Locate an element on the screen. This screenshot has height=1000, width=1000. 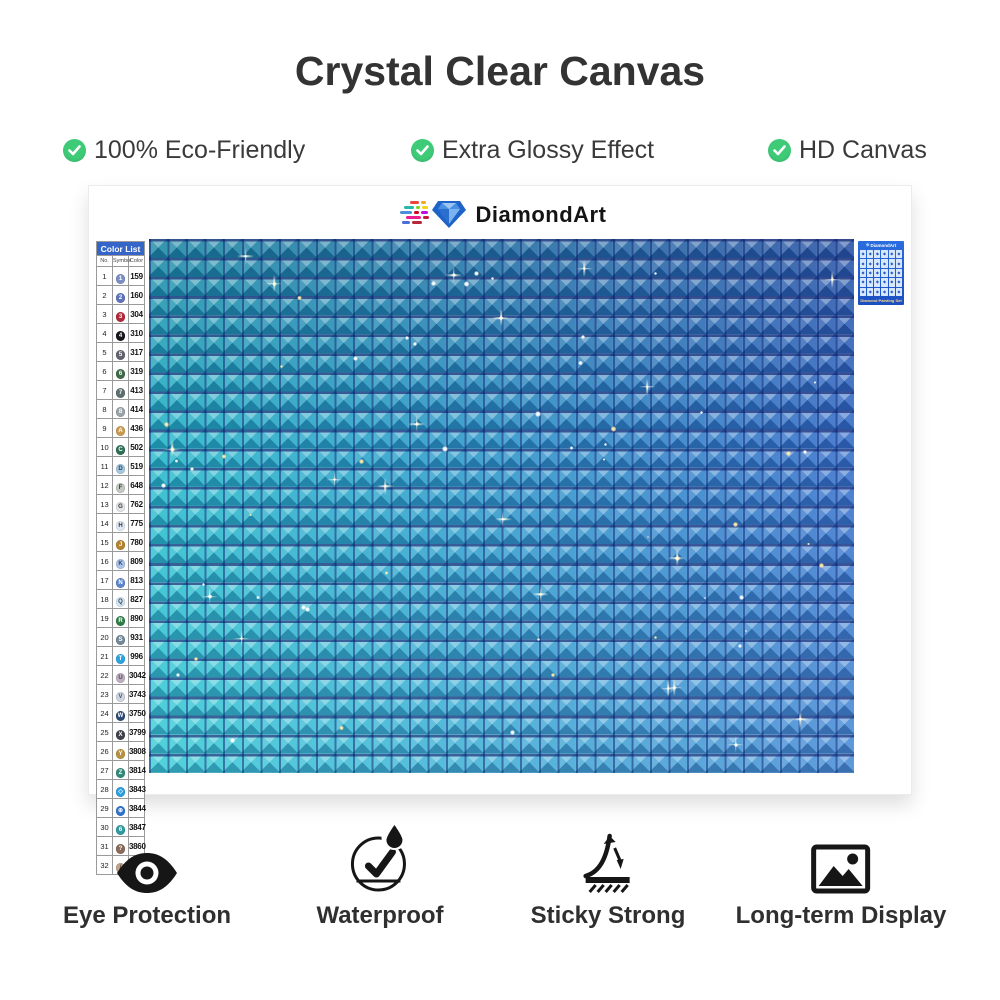
bottom-feature-eye-protection: Eye Protection is located at coordinates (147, 875).